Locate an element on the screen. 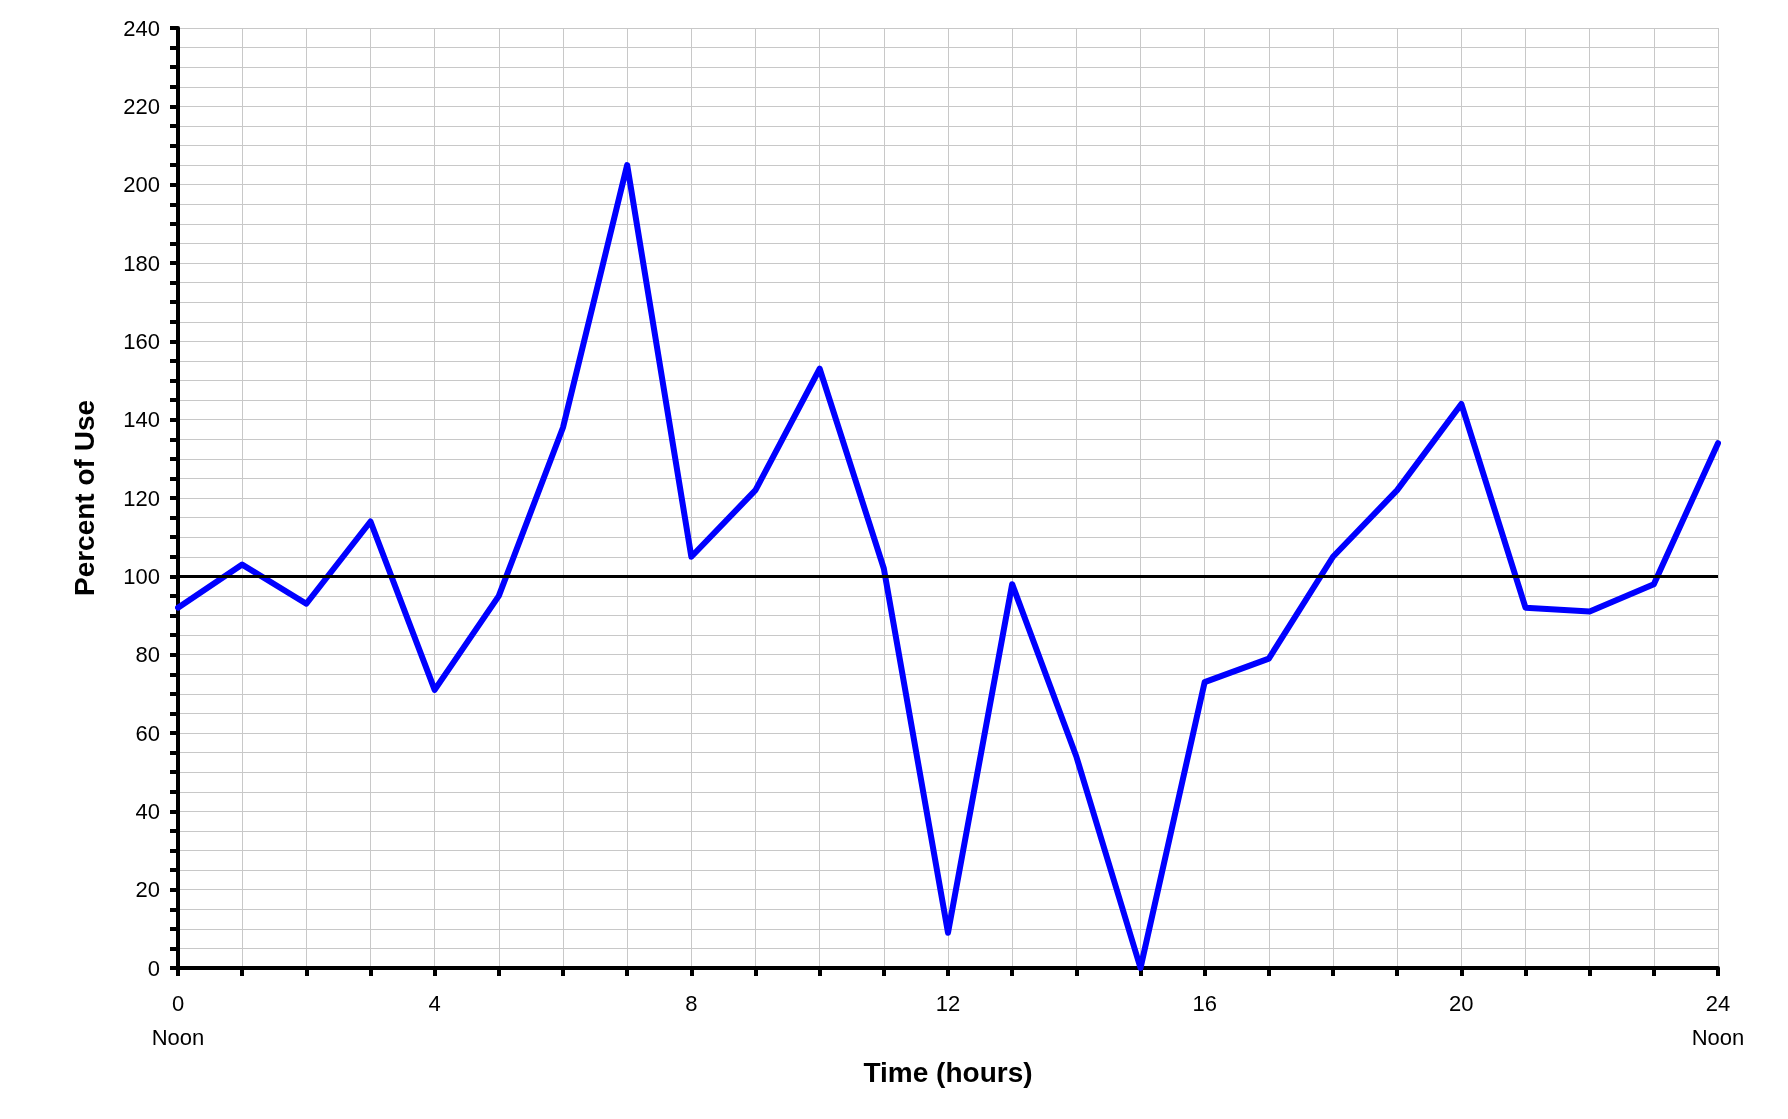  x-tick-label: 8 is located at coordinates (691, 1003).